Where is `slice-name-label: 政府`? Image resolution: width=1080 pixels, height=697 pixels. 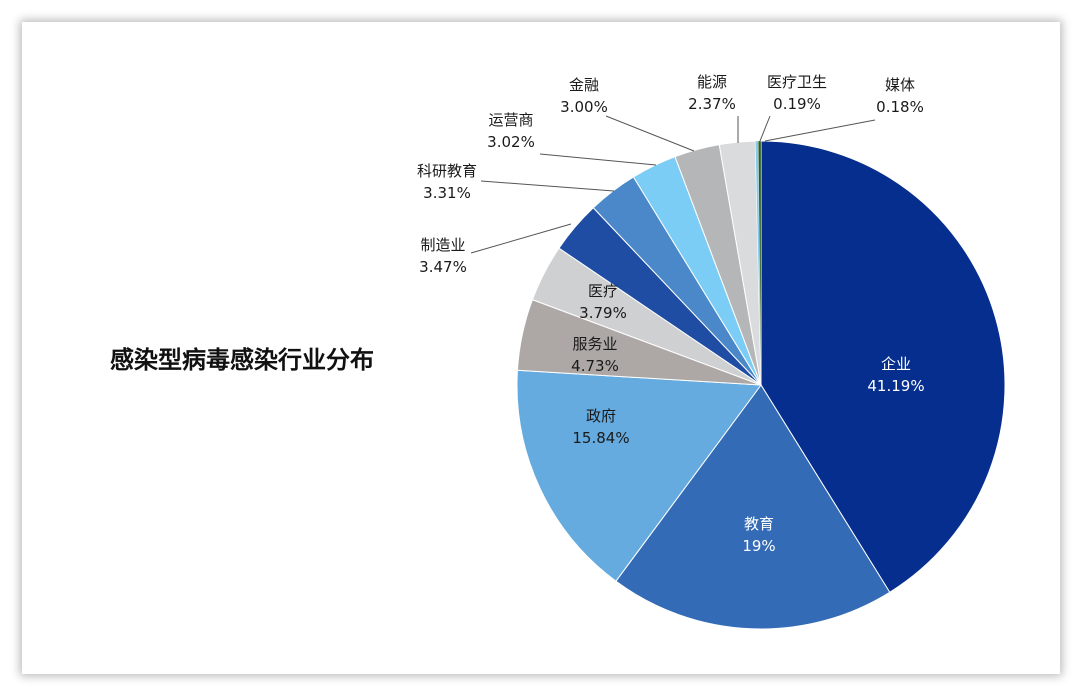
slice-name-label: 政府 is located at coordinates (601, 416).